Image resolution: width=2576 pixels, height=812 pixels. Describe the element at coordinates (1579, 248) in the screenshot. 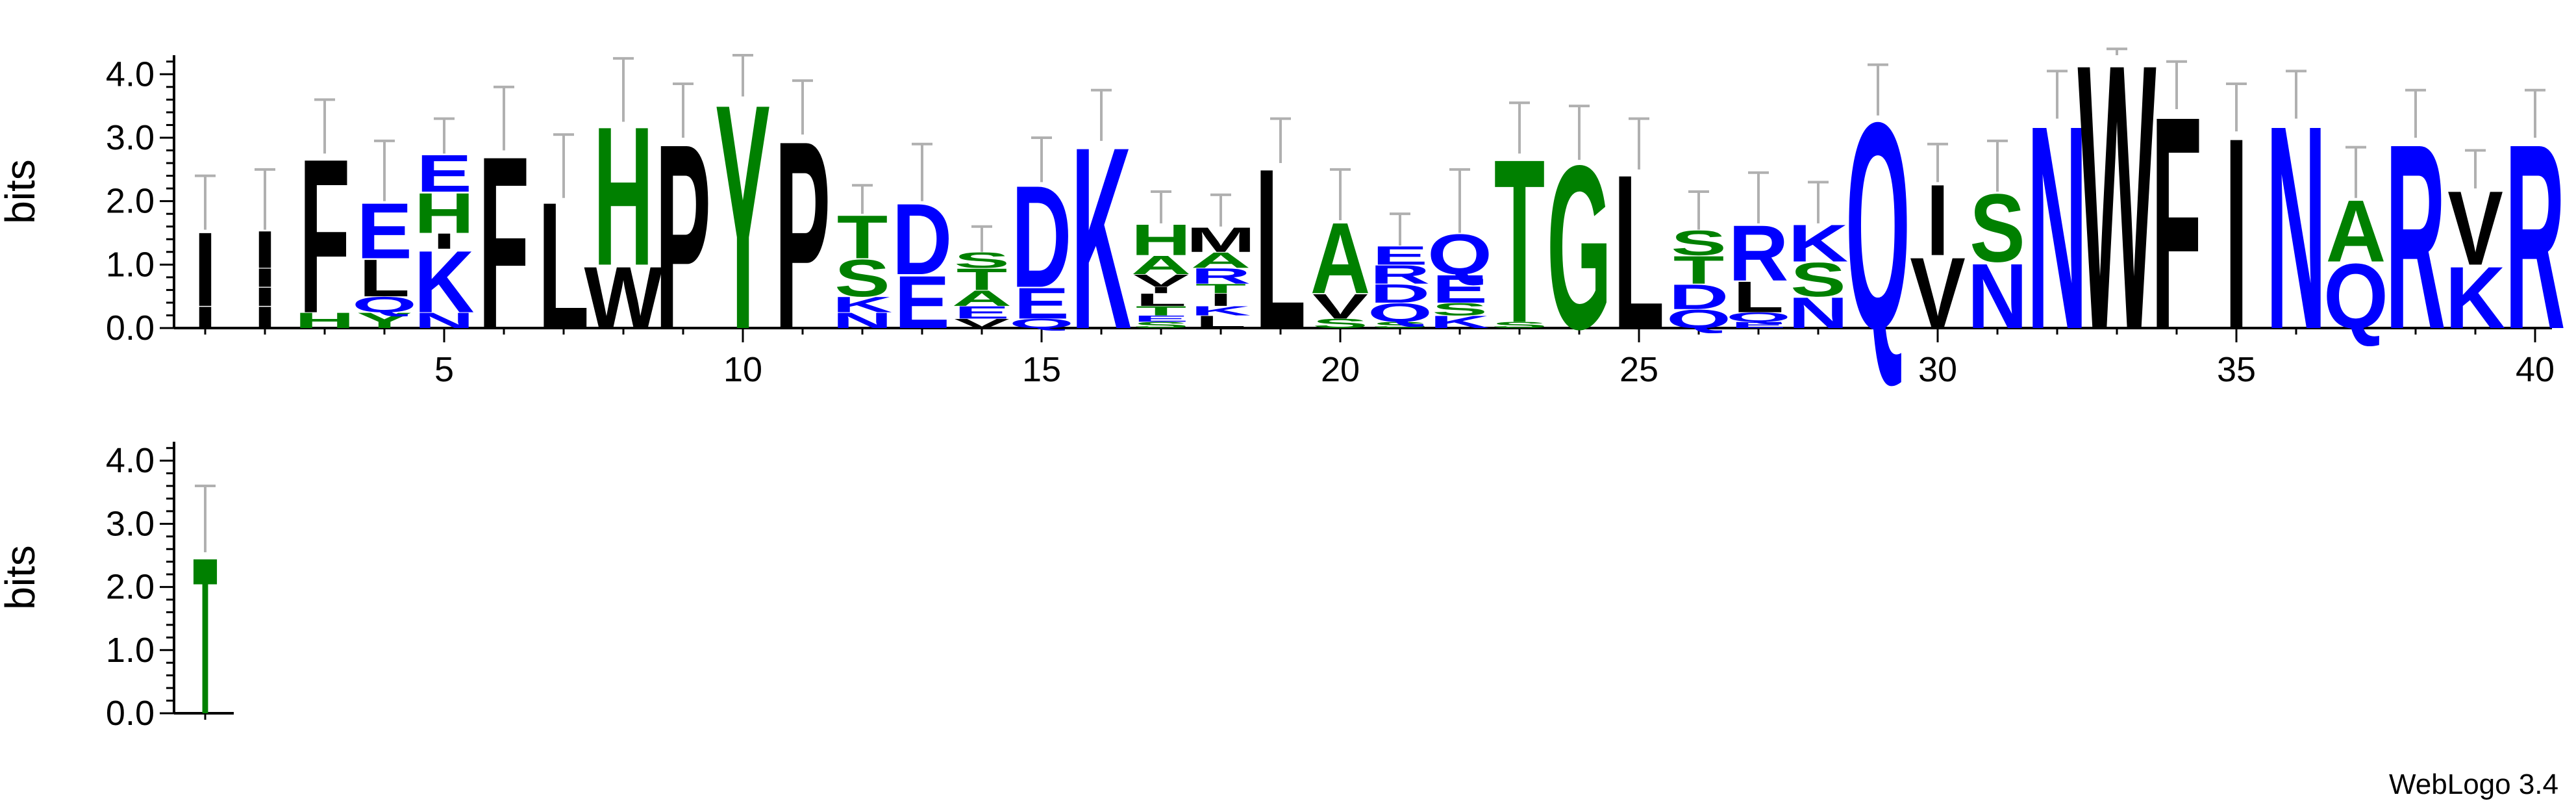

I see `logo-letter-G: G` at that location.